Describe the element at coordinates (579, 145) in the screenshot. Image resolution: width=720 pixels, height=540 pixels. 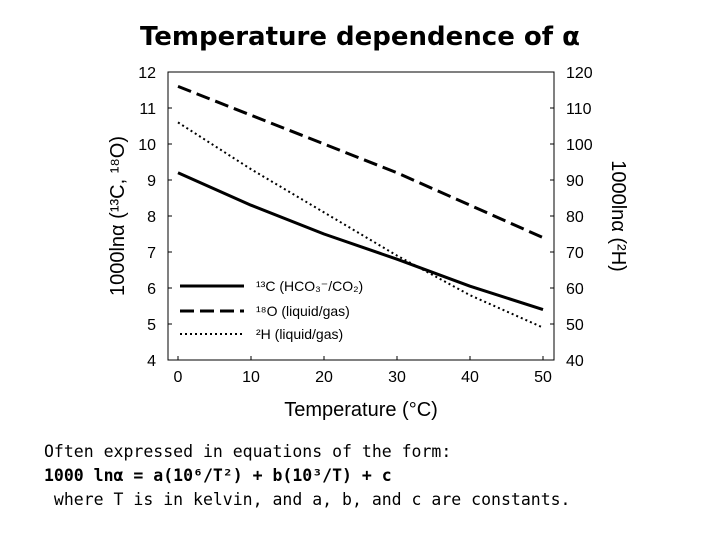
I see `y-right-tick-label: 100` at that location.